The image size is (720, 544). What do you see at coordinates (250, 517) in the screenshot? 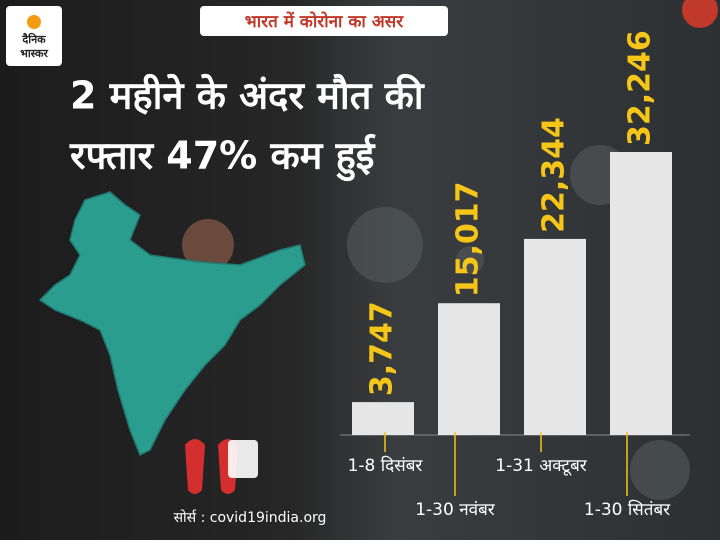
I see `source: सोर्स : covid19india.org` at bounding box center [250, 517].